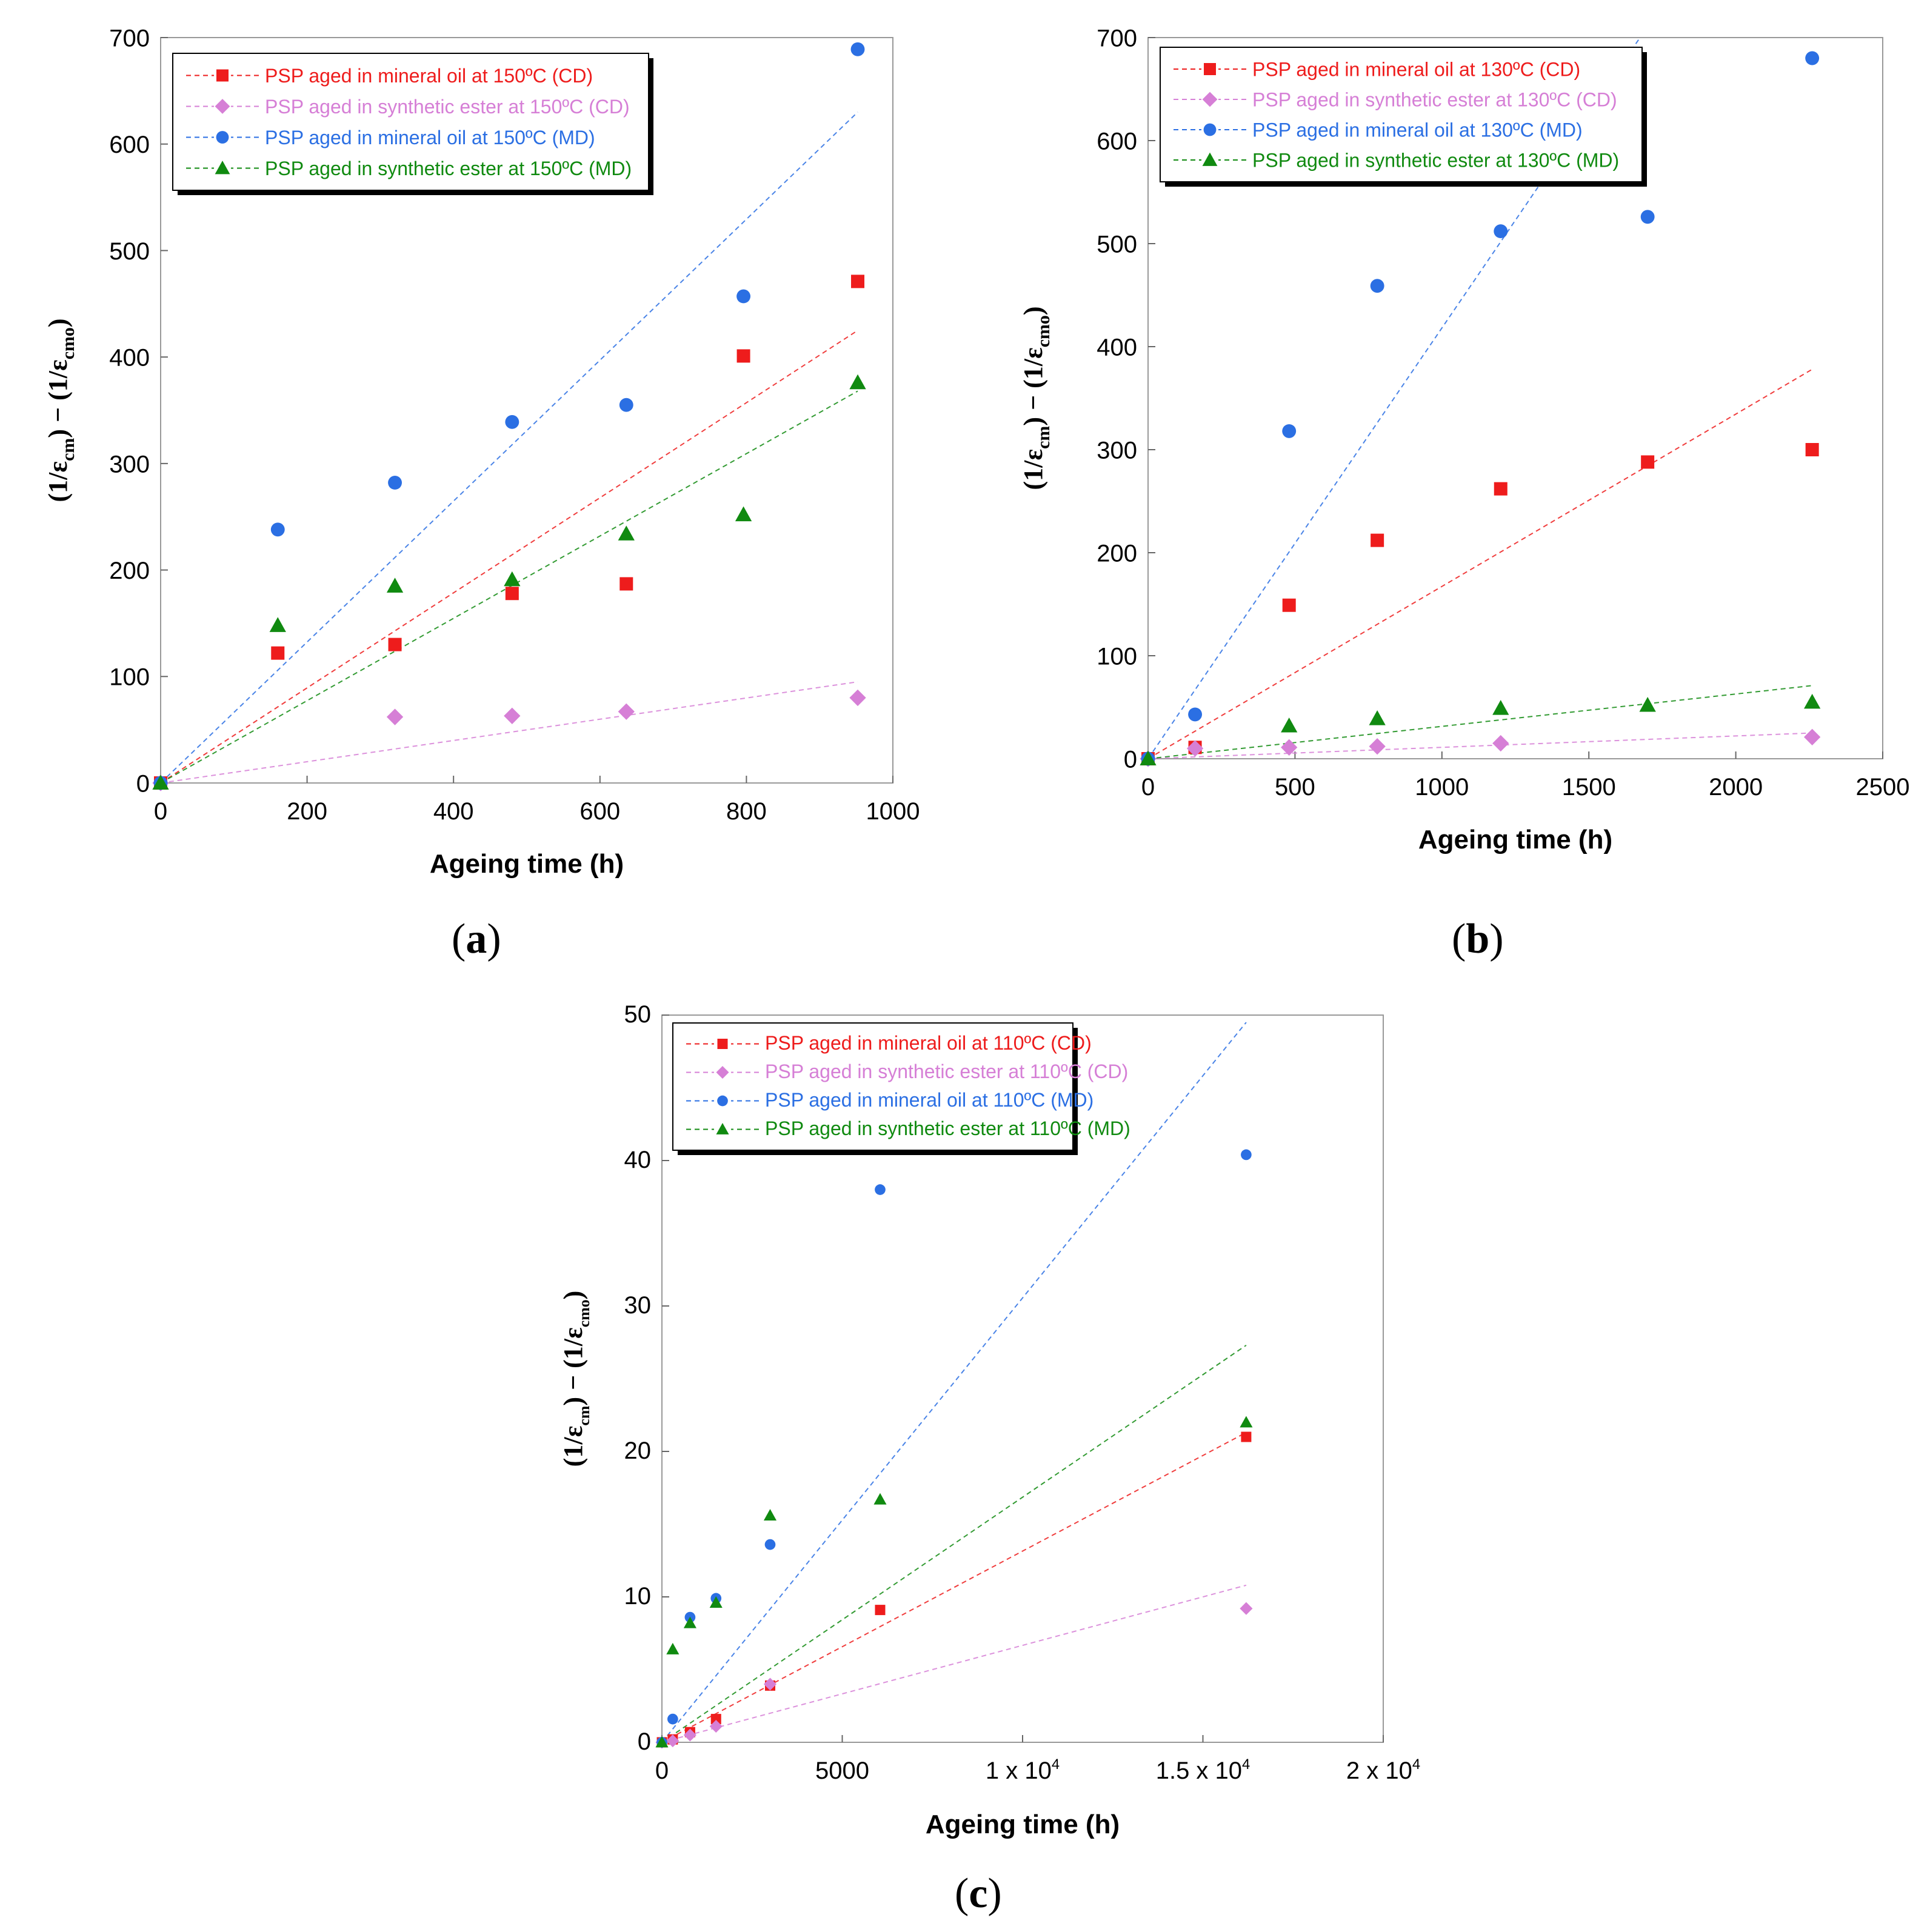 This screenshot has width=1930, height=1932. Describe the element at coordinates (638, 1305) in the screenshot. I see `y-tick-label: 30` at that location.